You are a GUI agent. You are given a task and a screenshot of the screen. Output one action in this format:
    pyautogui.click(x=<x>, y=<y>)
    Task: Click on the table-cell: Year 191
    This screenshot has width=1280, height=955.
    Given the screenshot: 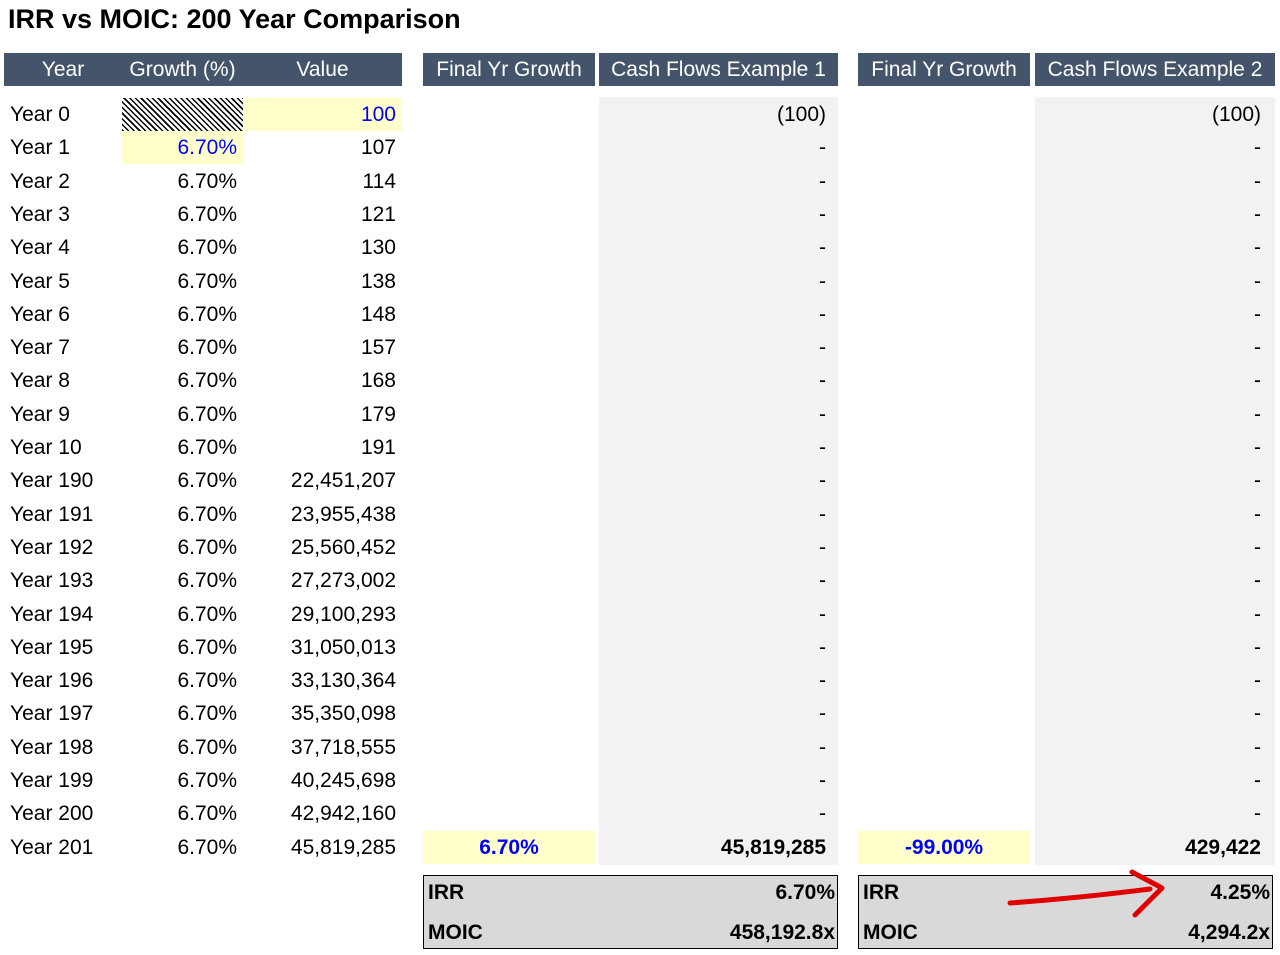 What is the action you would take?
    pyautogui.click(x=52, y=514)
    